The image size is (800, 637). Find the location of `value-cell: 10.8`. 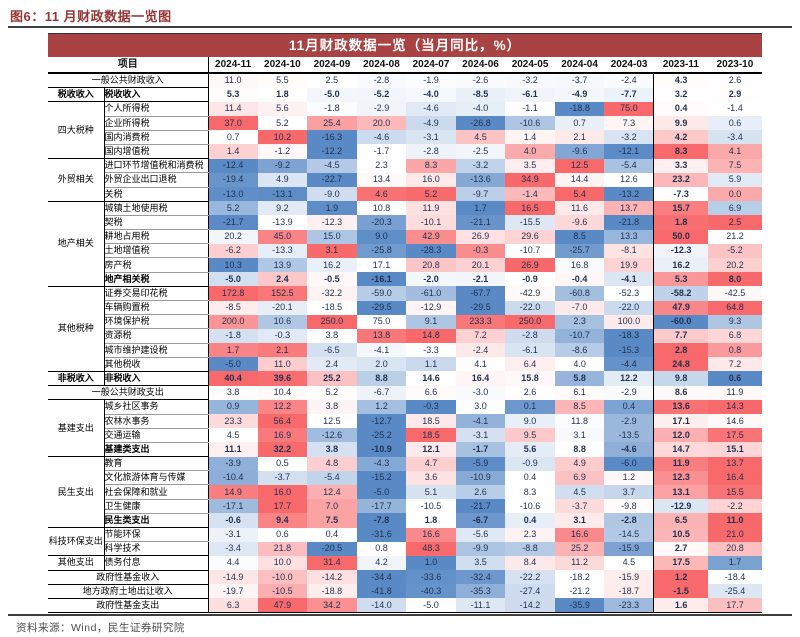

value-cell: 10.8 is located at coordinates (381, 208).